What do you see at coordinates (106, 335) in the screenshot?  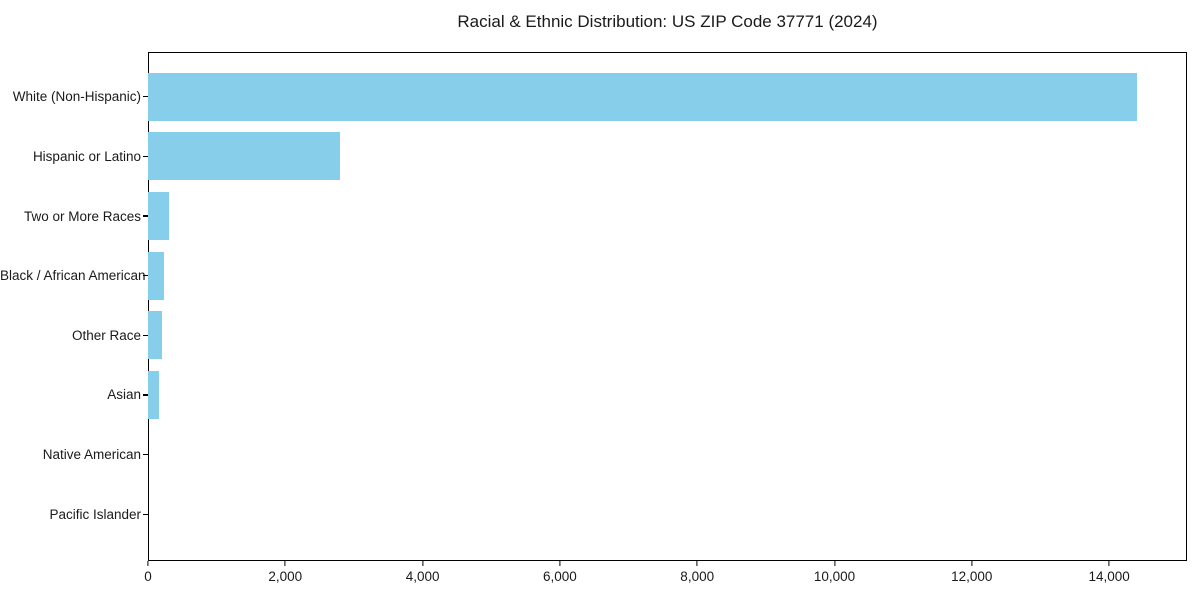 I see `y-axis-label: Other Race` at bounding box center [106, 335].